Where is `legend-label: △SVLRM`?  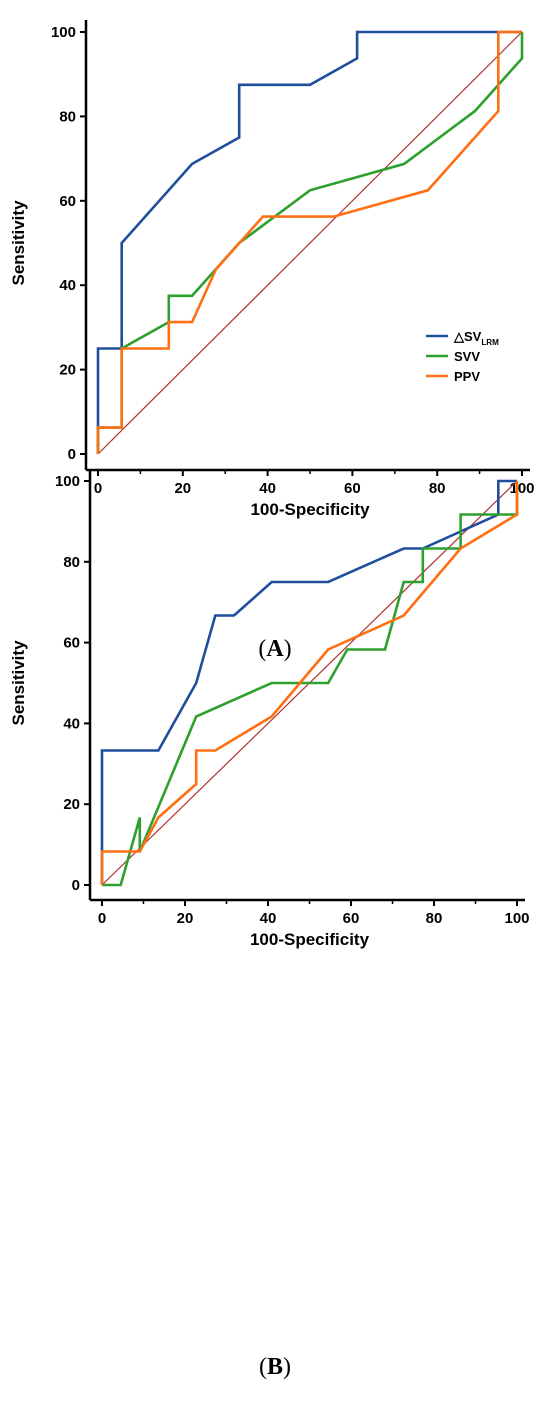
legend-label: △SVLRM is located at coordinates (476, 338).